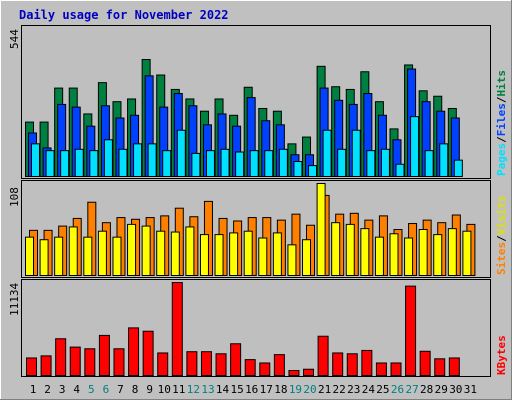 This screenshot has width=512, height=400. Describe the element at coordinates (501, 216) in the screenshot. I see `legend-visits: Visits` at that location.